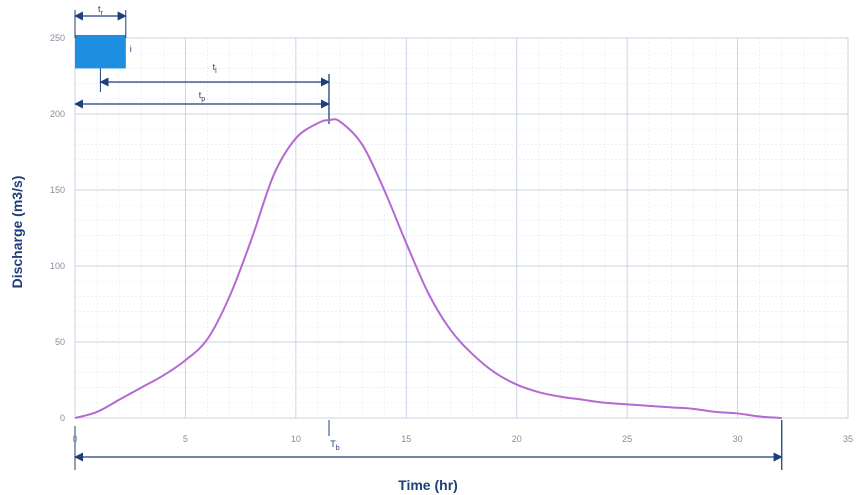 This screenshot has height=495, width=858. What do you see at coordinates (57, 38) in the screenshot?
I see `y-tick-label: 250` at bounding box center [57, 38].